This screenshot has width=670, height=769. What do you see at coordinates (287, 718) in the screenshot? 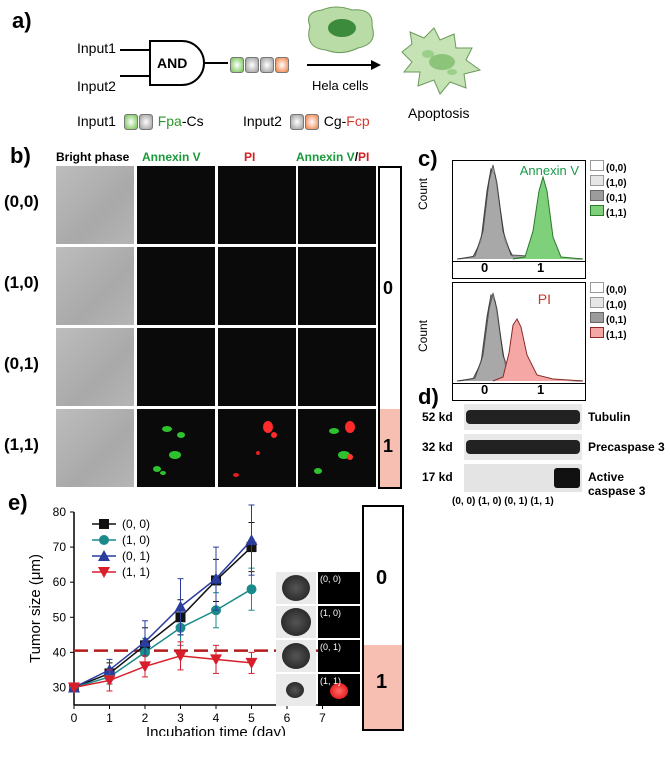
I see `x-tick-label: 6` at bounding box center [287, 718].